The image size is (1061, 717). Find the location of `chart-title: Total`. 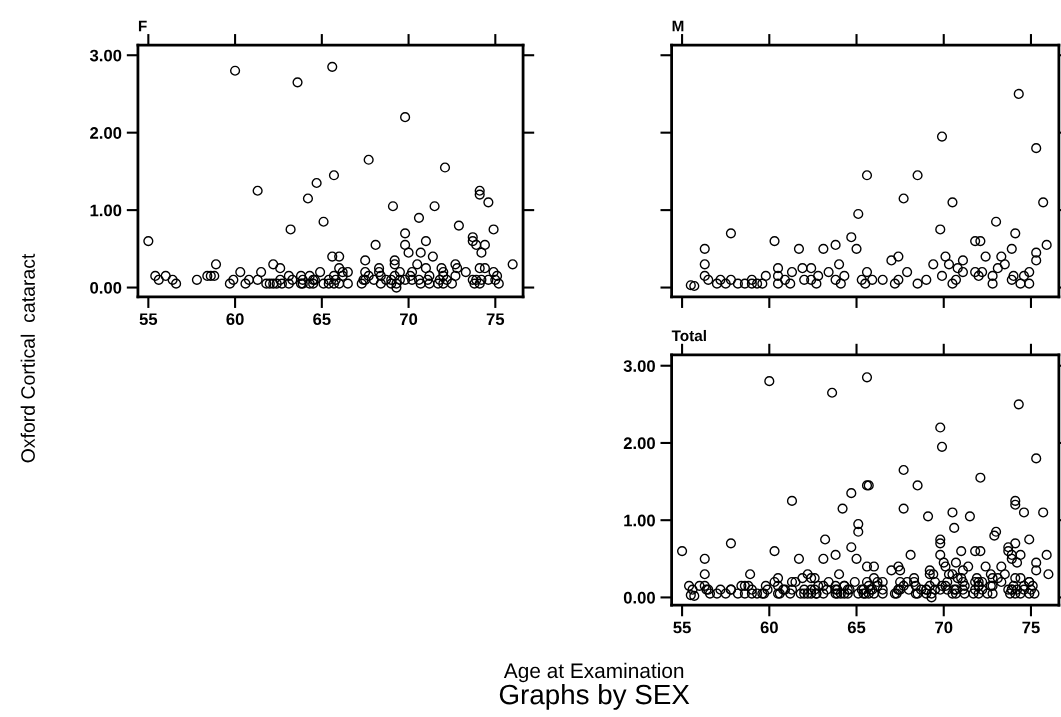

chart-title: Total is located at coordinates (688, 335).